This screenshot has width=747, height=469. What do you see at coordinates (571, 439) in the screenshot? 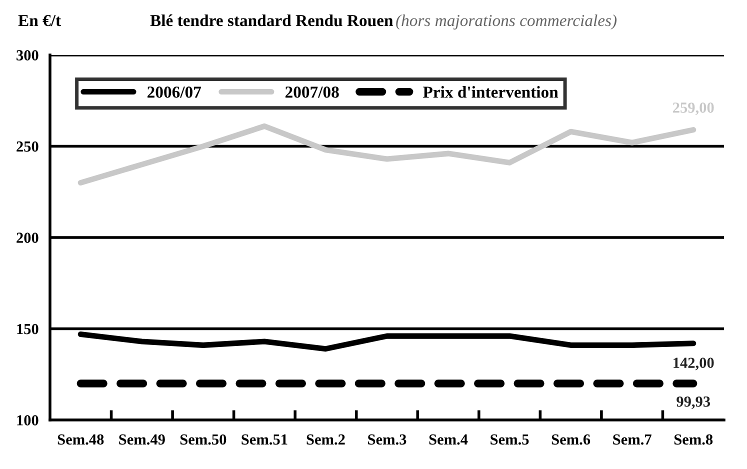
I see `x-tick-label: Sem.6` at bounding box center [571, 439].